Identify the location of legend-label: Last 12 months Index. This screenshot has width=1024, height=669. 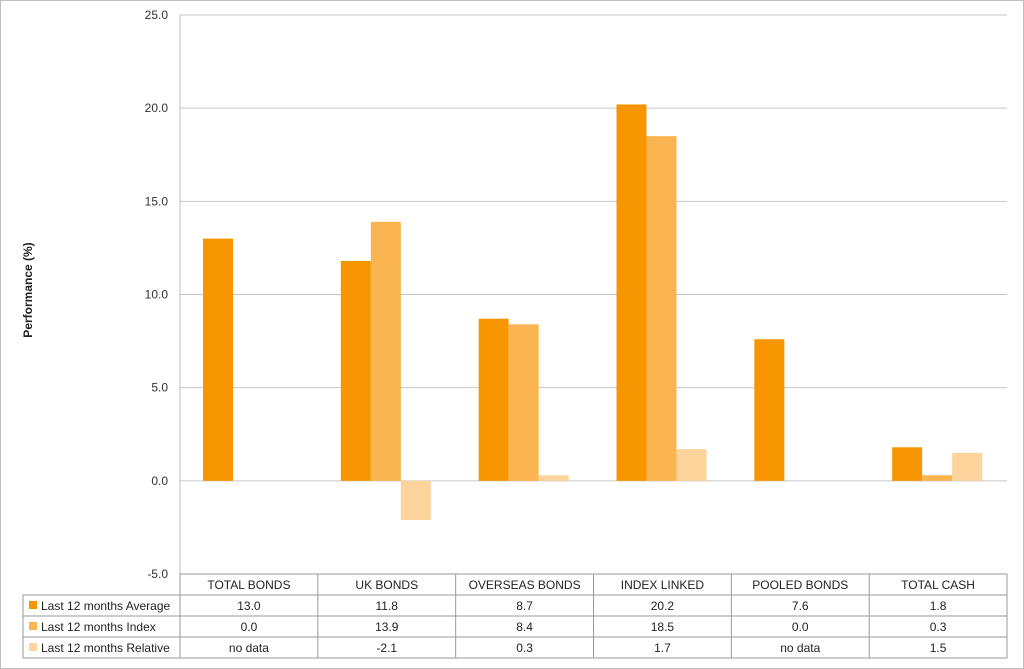
(98, 627).